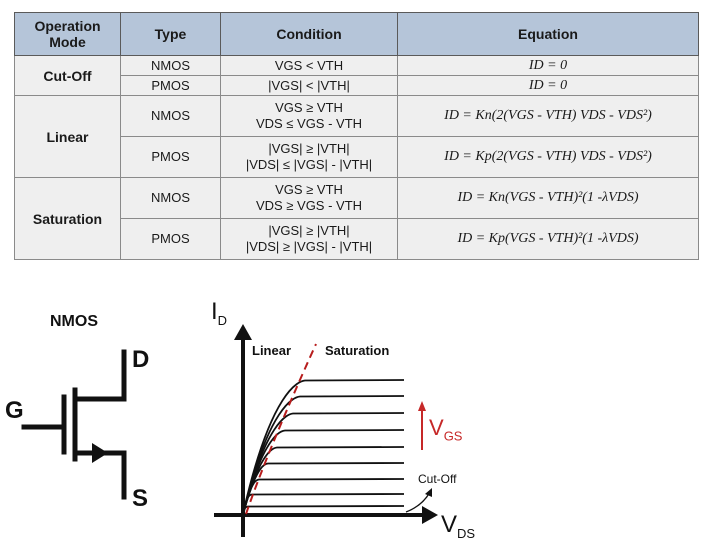 The image size is (709, 548). Describe the element at coordinates (243, 332) in the screenshot. I see `y-axis-arrow-icon` at that location.